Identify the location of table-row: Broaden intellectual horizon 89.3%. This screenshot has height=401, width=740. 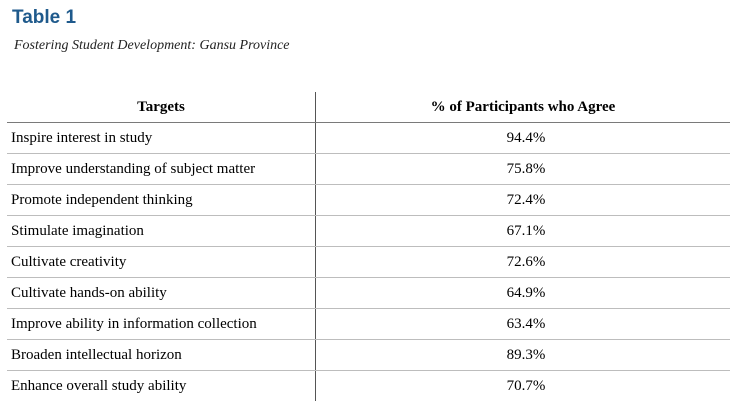
(368, 355).